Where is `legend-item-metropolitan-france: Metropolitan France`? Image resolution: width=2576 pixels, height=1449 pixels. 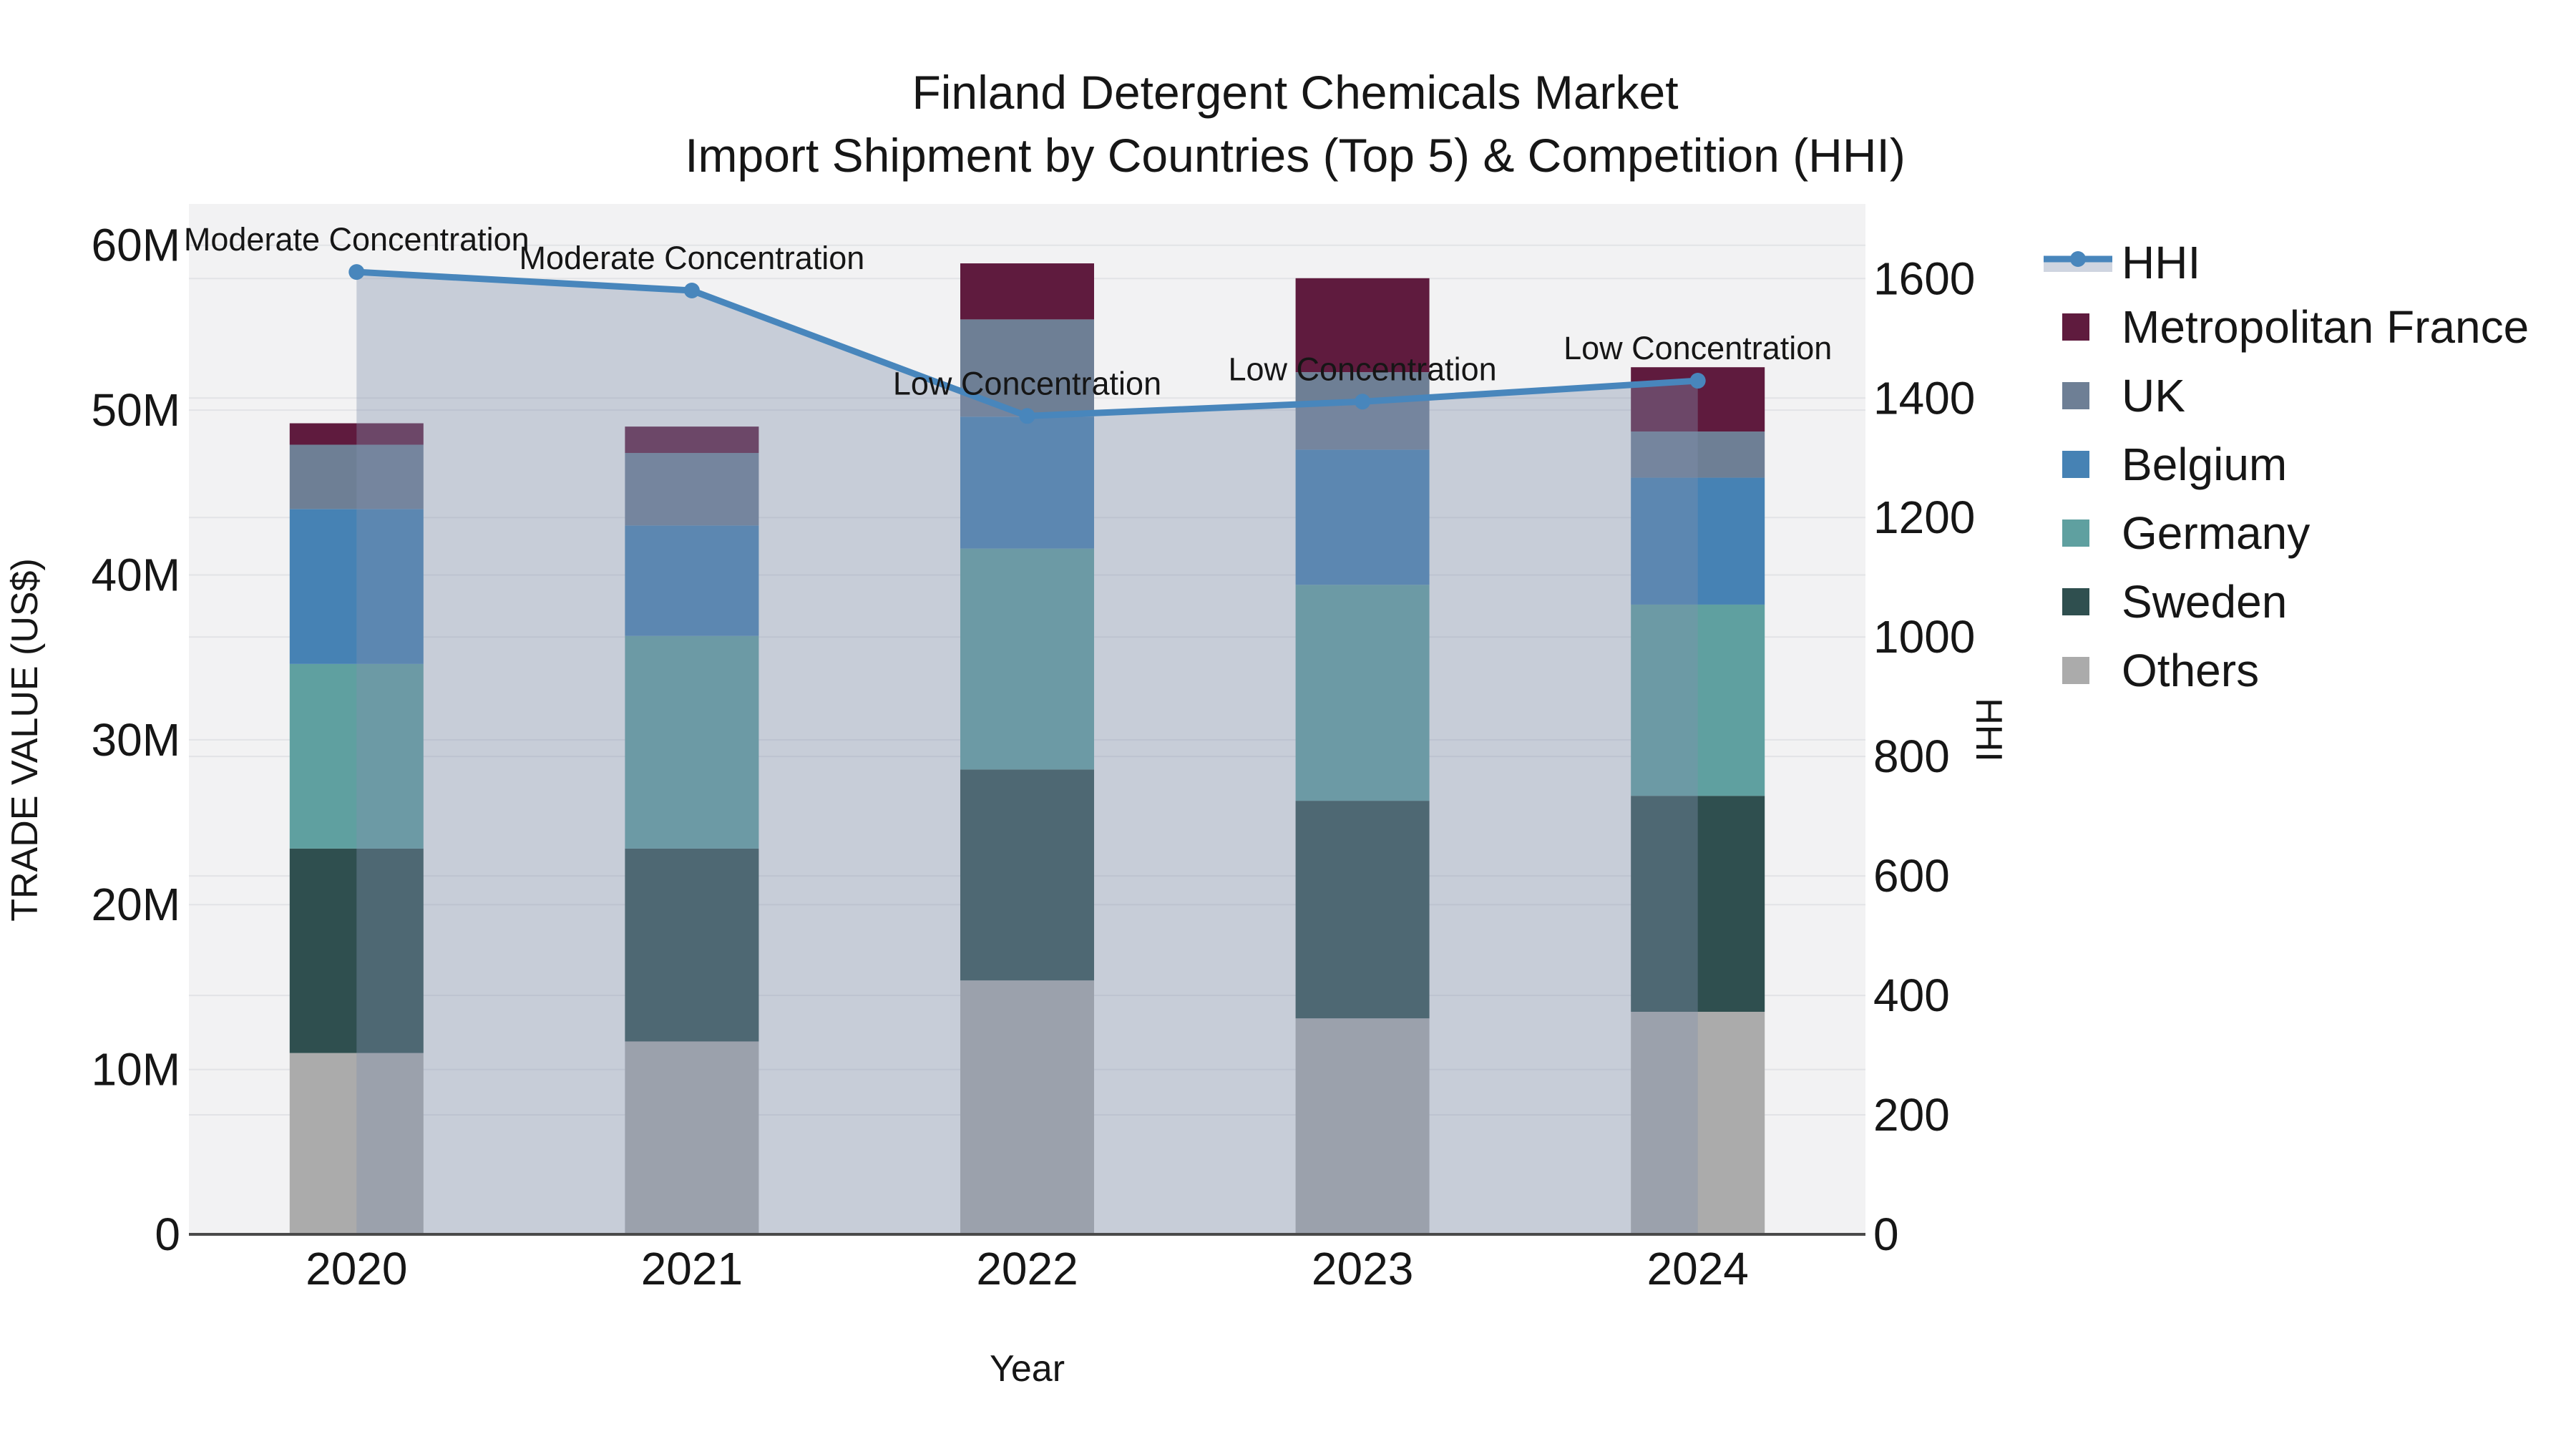 legend-item-metropolitan-france: Metropolitan France is located at coordinates (2295, 327).